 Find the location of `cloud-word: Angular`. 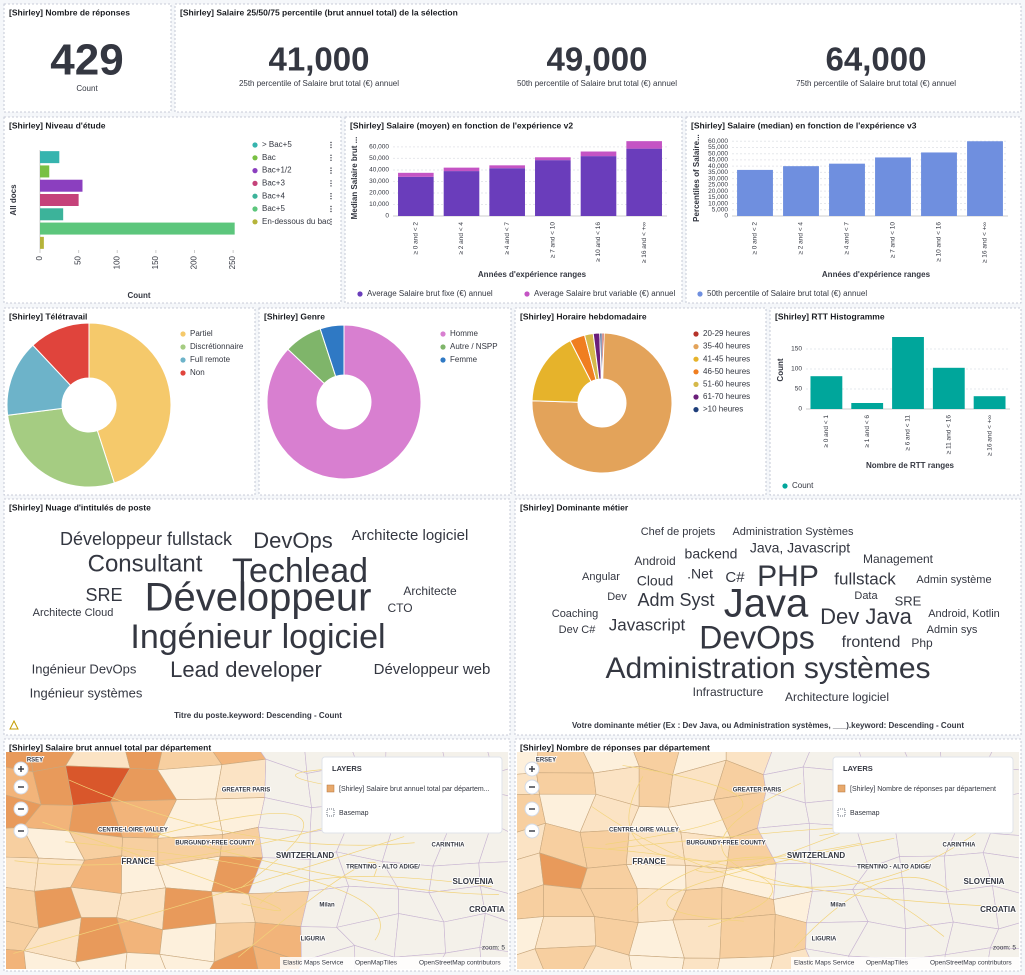

cloud-word: Angular is located at coordinates (601, 577).